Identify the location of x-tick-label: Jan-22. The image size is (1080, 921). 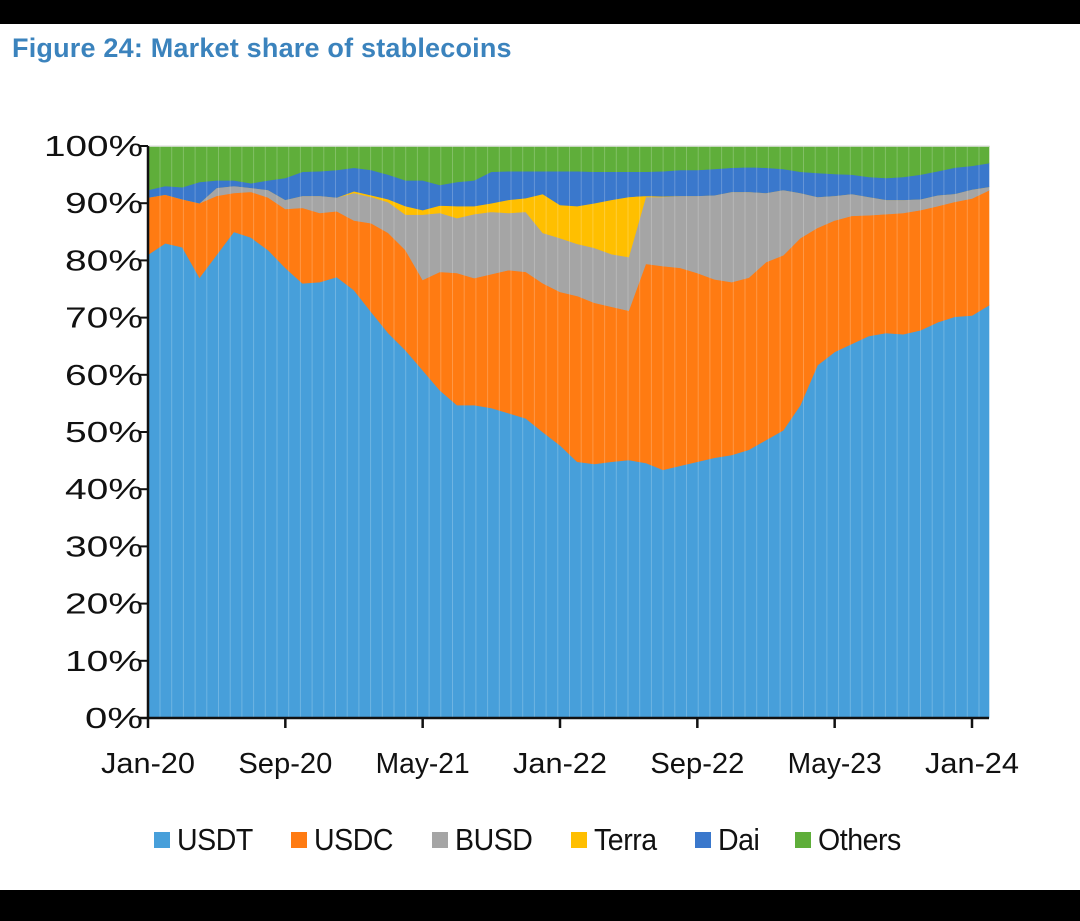
(560, 764).